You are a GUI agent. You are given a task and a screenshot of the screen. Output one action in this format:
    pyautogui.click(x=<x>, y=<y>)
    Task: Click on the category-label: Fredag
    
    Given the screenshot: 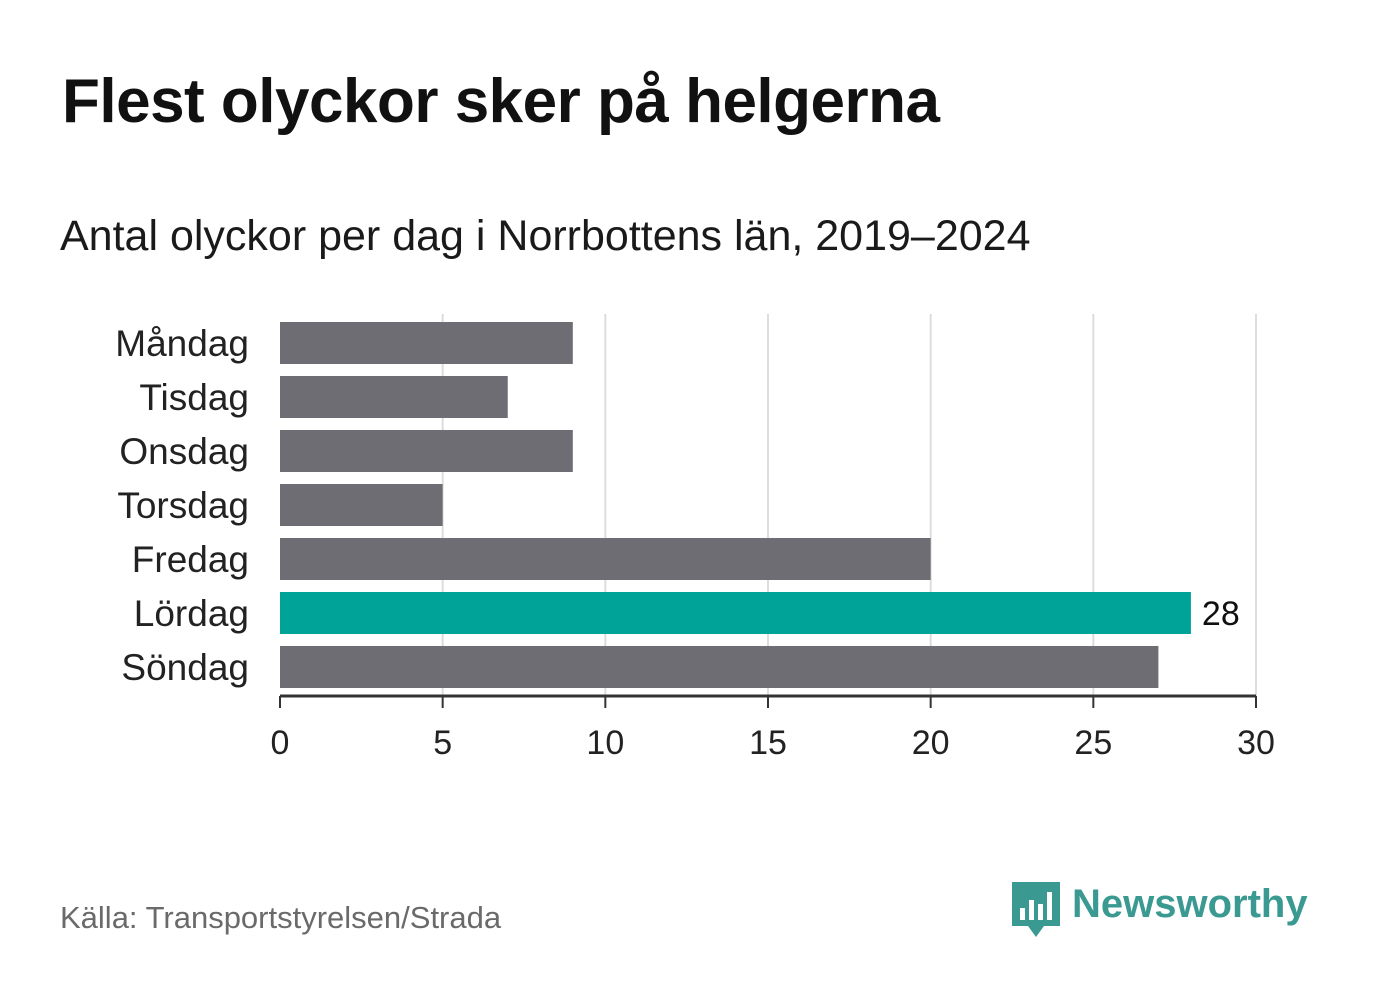 What is the action you would take?
    pyautogui.click(x=190, y=559)
    